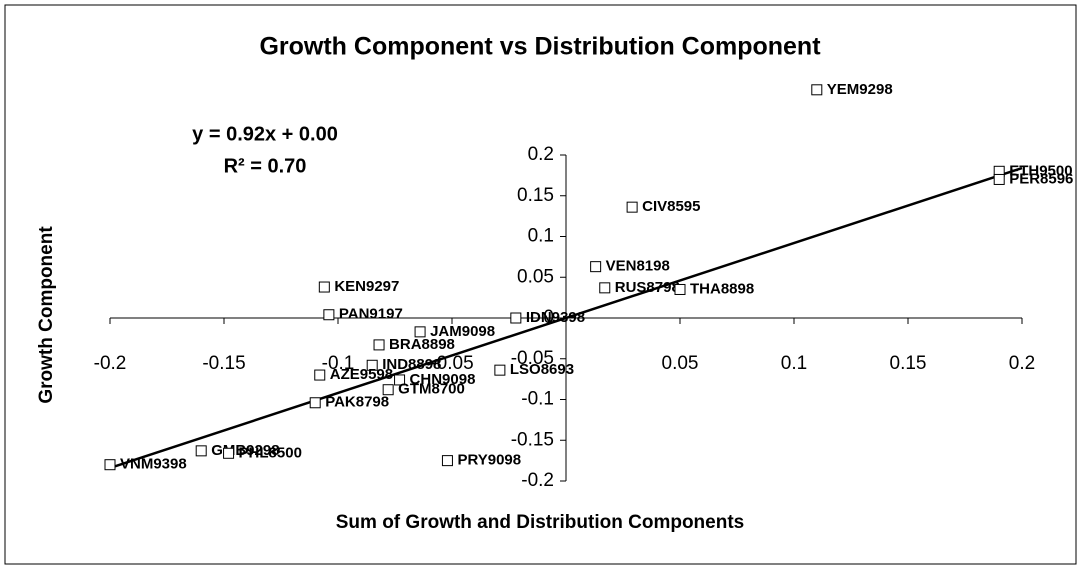  What do you see at coordinates (265, 166) in the screenshot?
I see `r-squared: R² = 0.70` at bounding box center [265, 166].